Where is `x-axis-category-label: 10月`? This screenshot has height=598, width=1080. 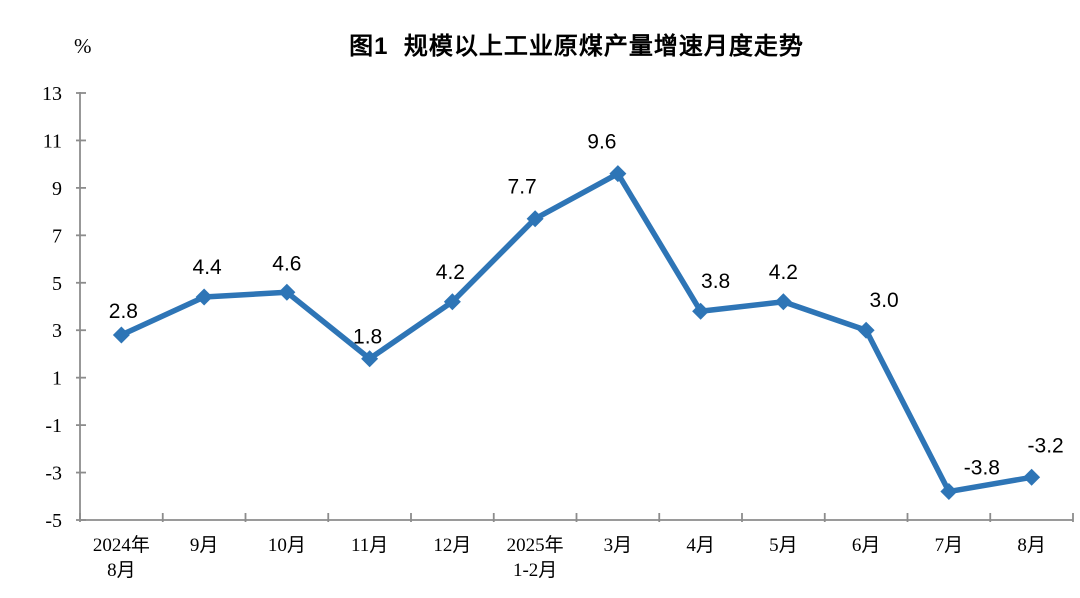 x-axis-category-label: 10月 is located at coordinates (287, 545).